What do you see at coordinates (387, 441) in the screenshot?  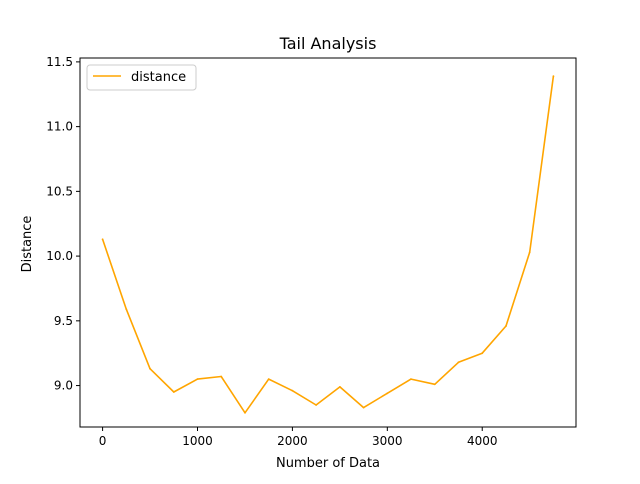 I see `x-tick-label: 3000` at bounding box center [387, 441].